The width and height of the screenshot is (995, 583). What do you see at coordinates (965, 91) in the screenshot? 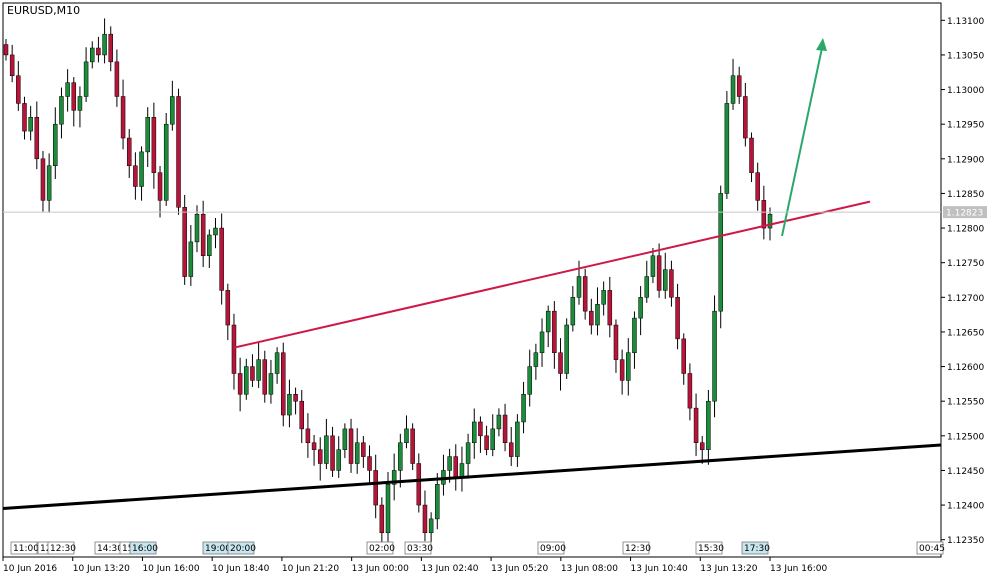
I see `price-tick-label: 1.13000` at bounding box center [965, 91].